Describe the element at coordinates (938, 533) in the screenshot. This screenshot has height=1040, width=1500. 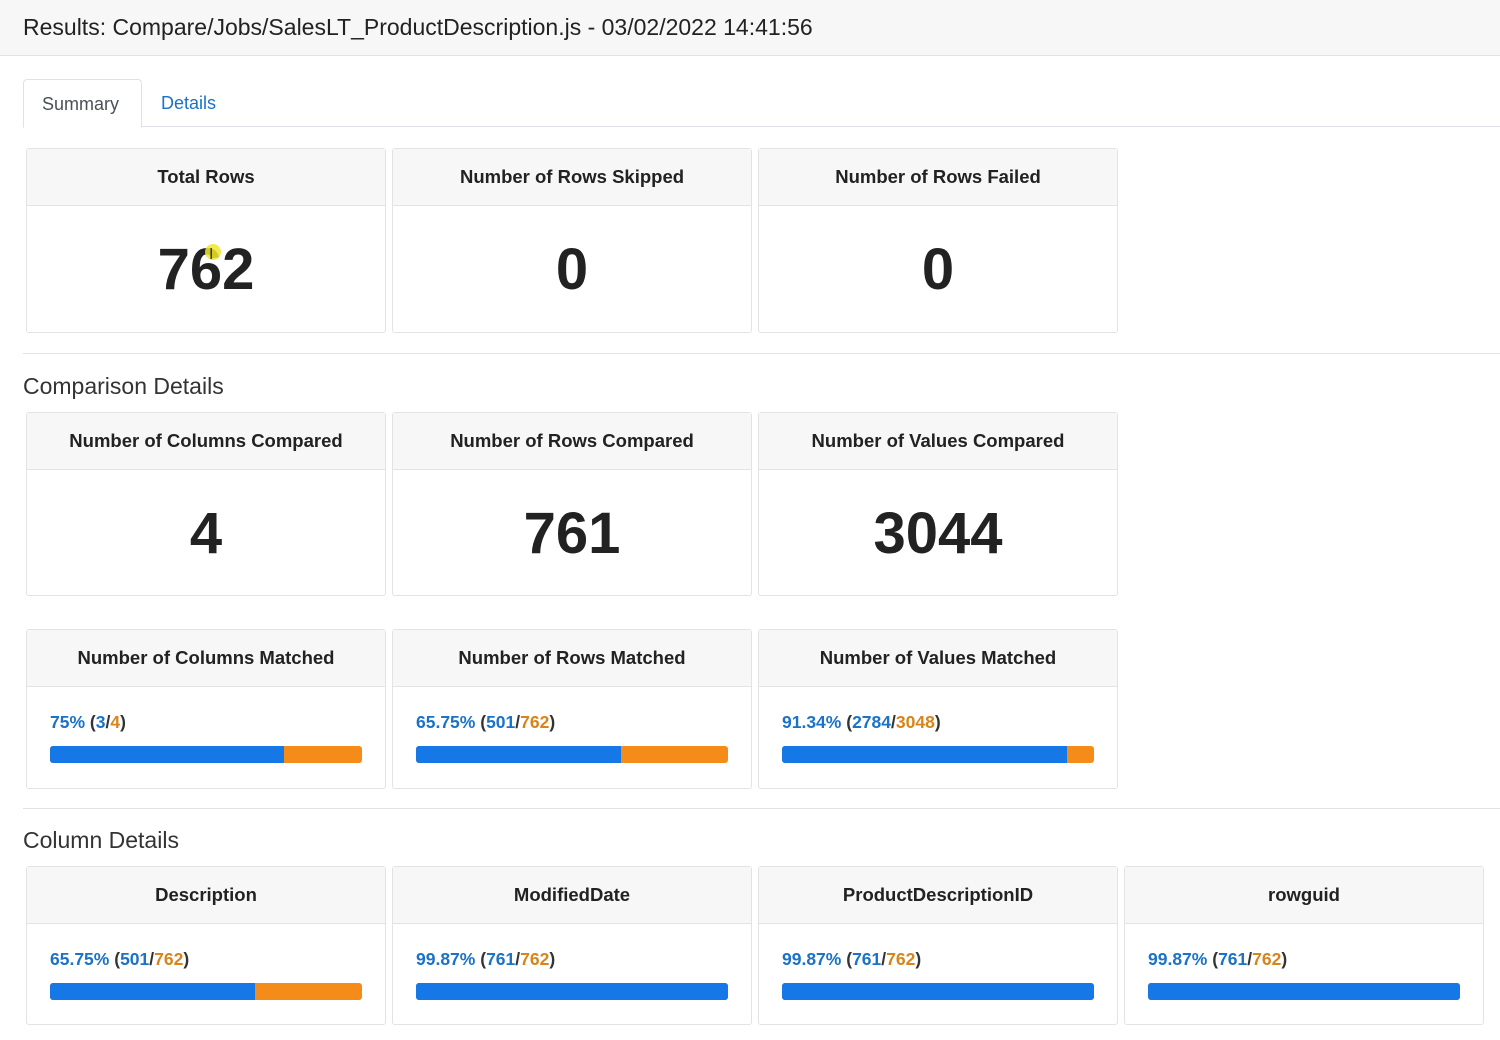
I see `values-compared-value: 3044` at that location.